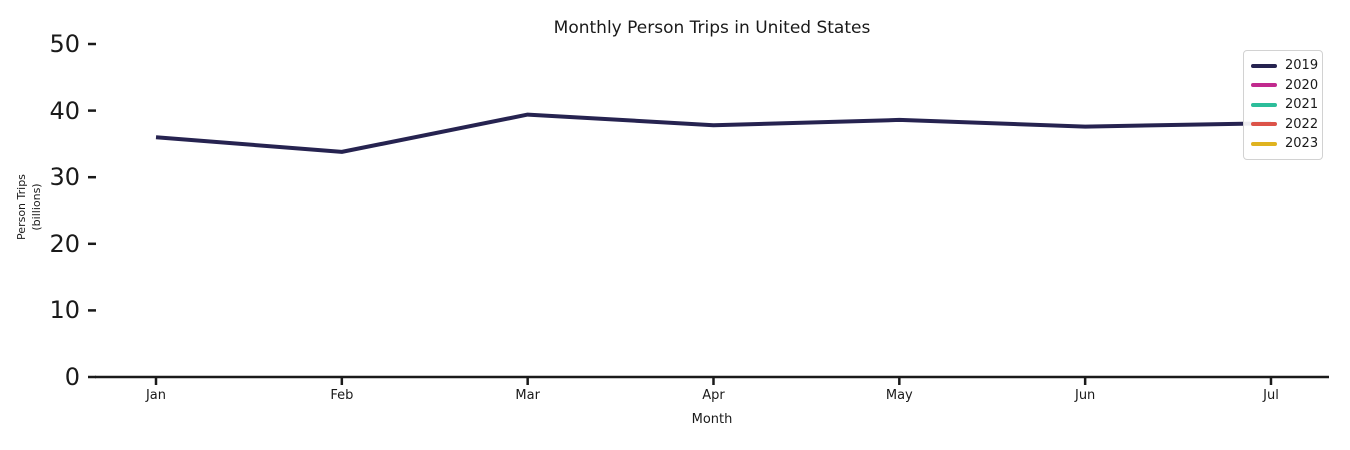 The image size is (1350, 450). What do you see at coordinates (1264, 124) in the screenshot?
I see `legend-swatch-2022` at bounding box center [1264, 124].